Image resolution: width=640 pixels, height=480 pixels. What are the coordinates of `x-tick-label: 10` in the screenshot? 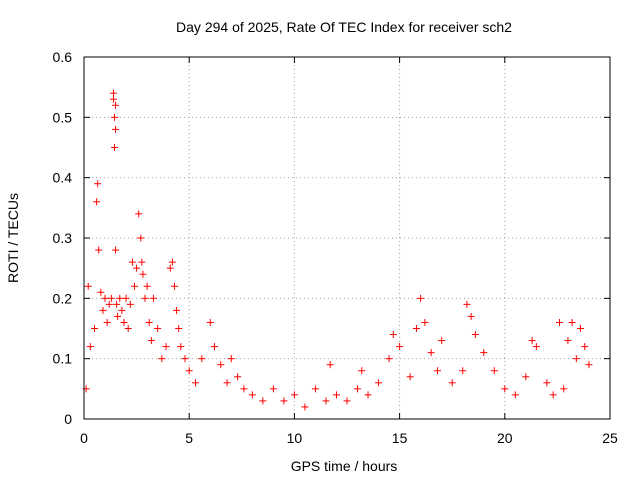 It's located at (295, 438).